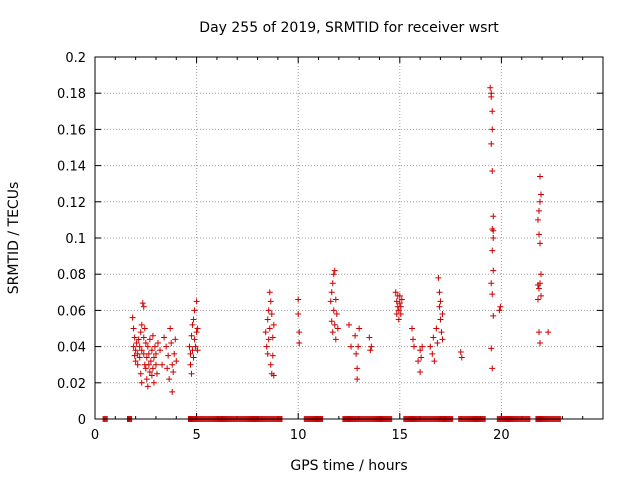 The width and height of the screenshot is (640, 480). Describe the element at coordinates (71, 384) in the screenshot. I see `y-tick-label: 0.02` at that location.